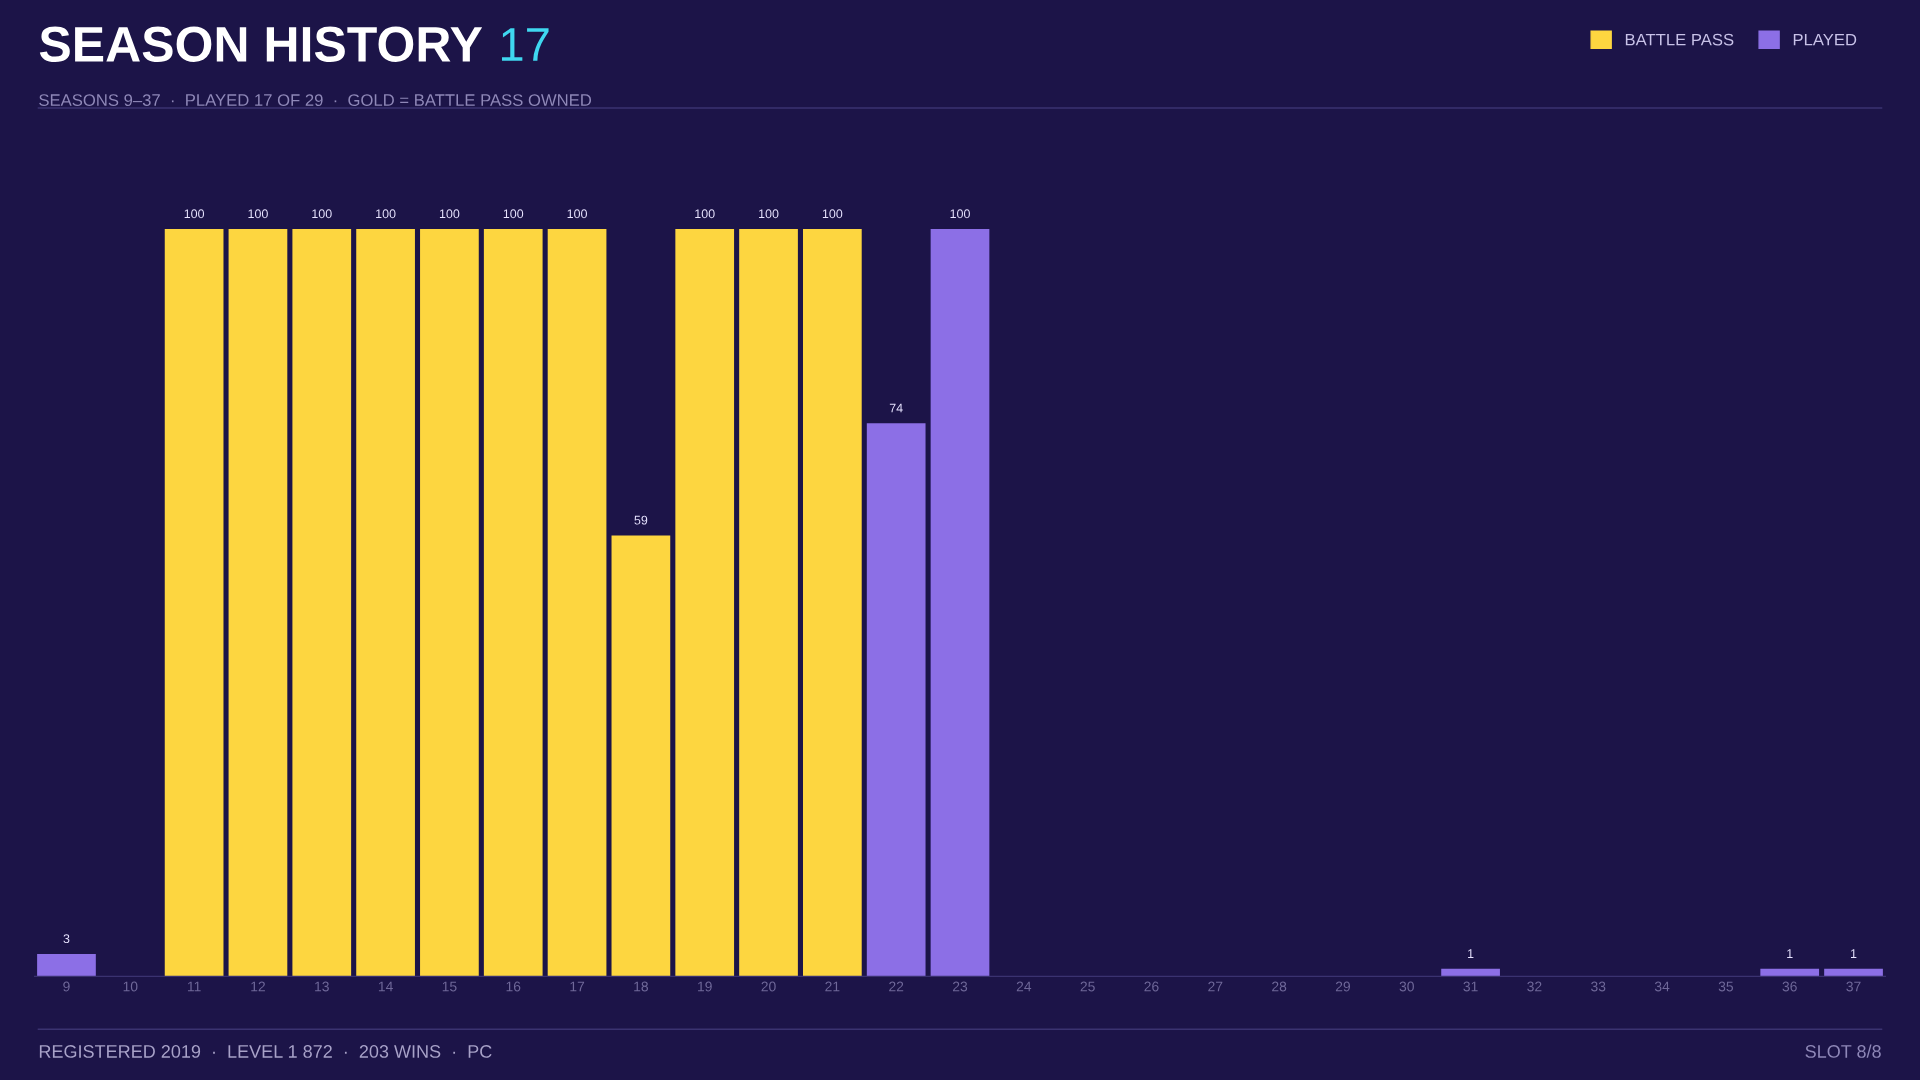 The width and height of the screenshot is (1920, 1080). What do you see at coordinates (1406, 986) in the screenshot?
I see `x-tick-label: 30` at bounding box center [1406, 986].